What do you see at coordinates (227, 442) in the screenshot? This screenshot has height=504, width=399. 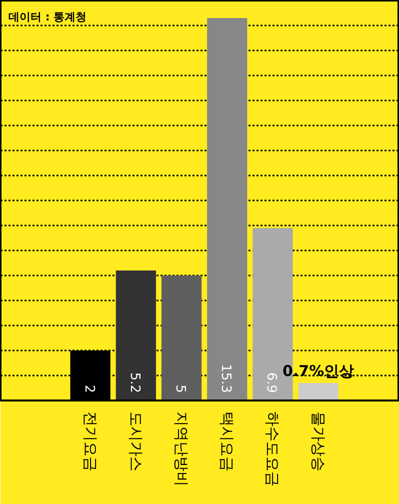 I see `x-tick-label: 택시요금` at bounding box center [227, 442].